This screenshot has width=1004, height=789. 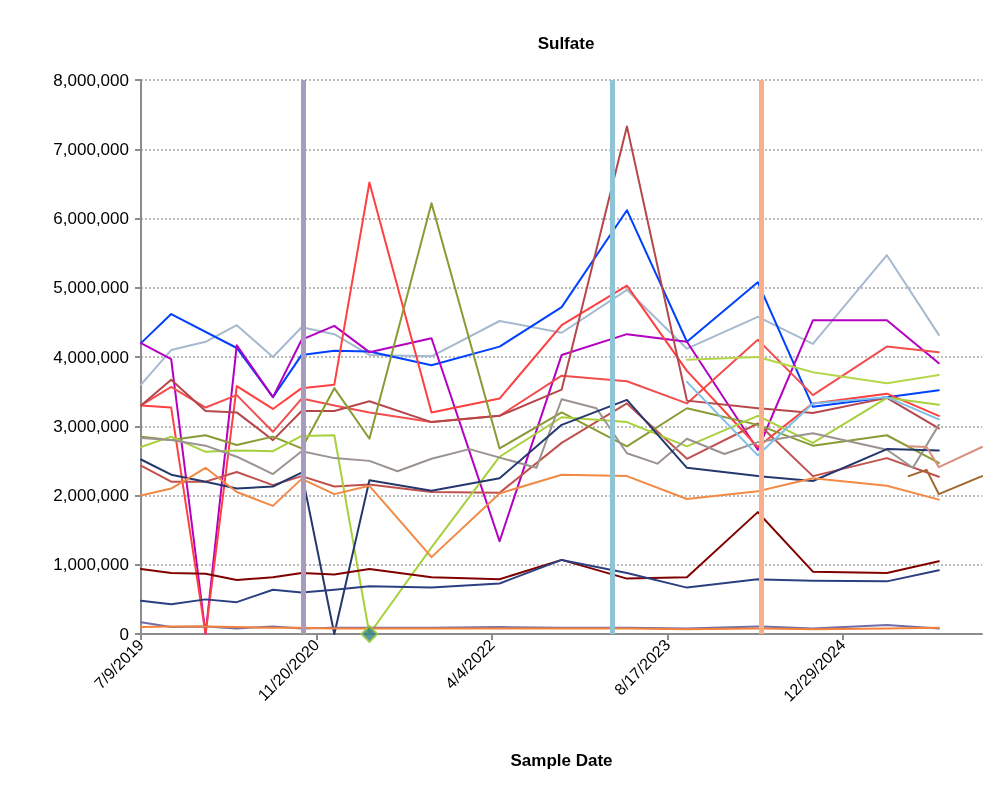 I want to click on y-tick-label: 6,000,000, so click(x=91, y=218).